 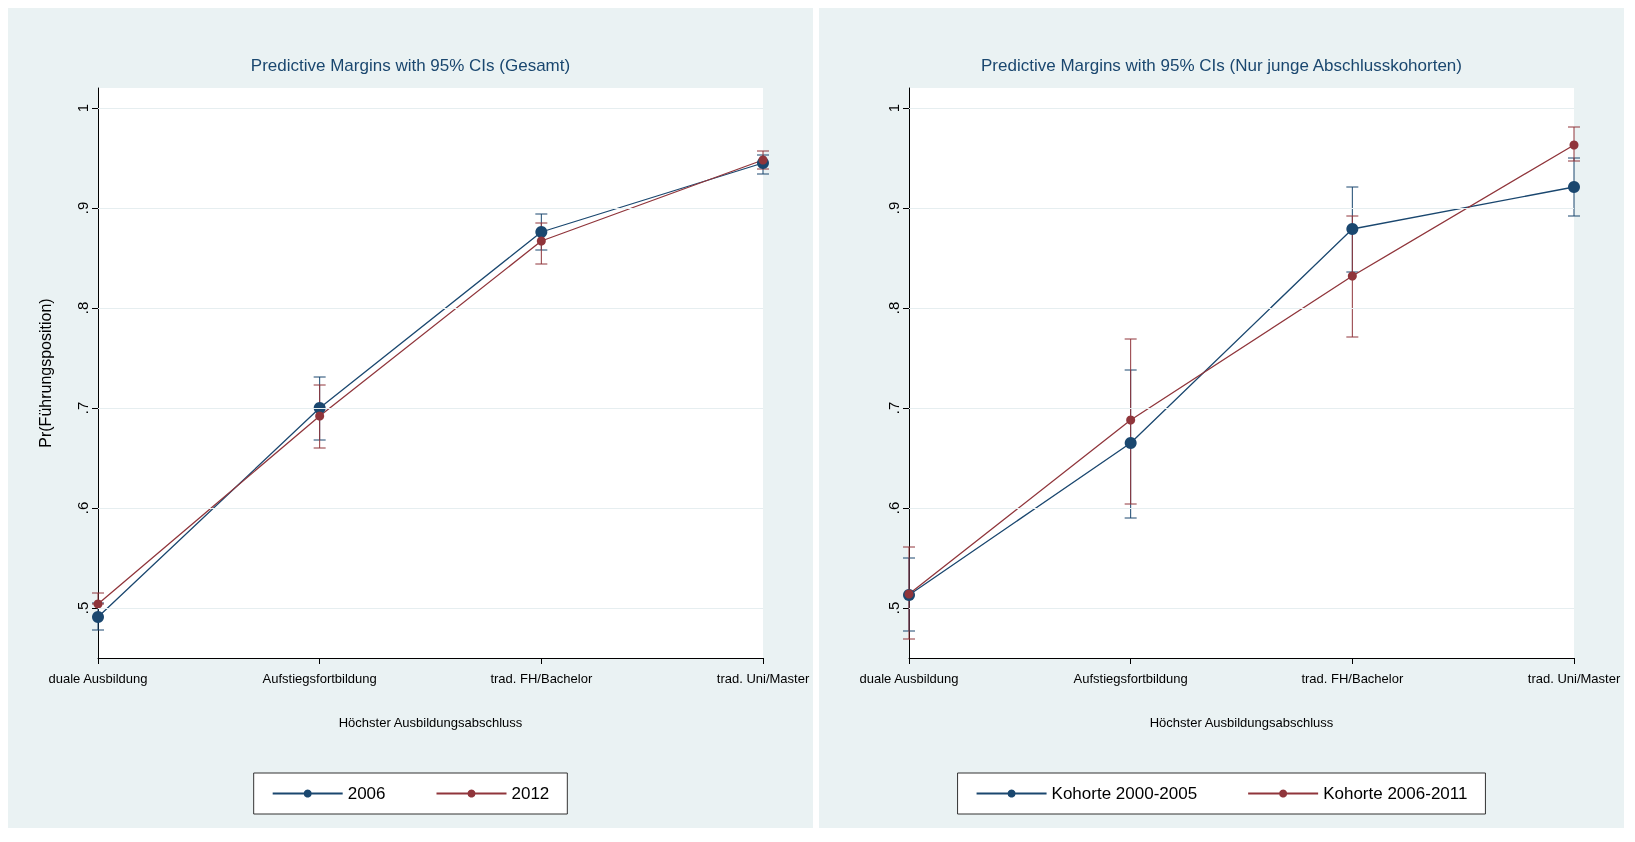 I want to click on y-axis-title: Pr(Führungsposition), so click(x=45, y=373).